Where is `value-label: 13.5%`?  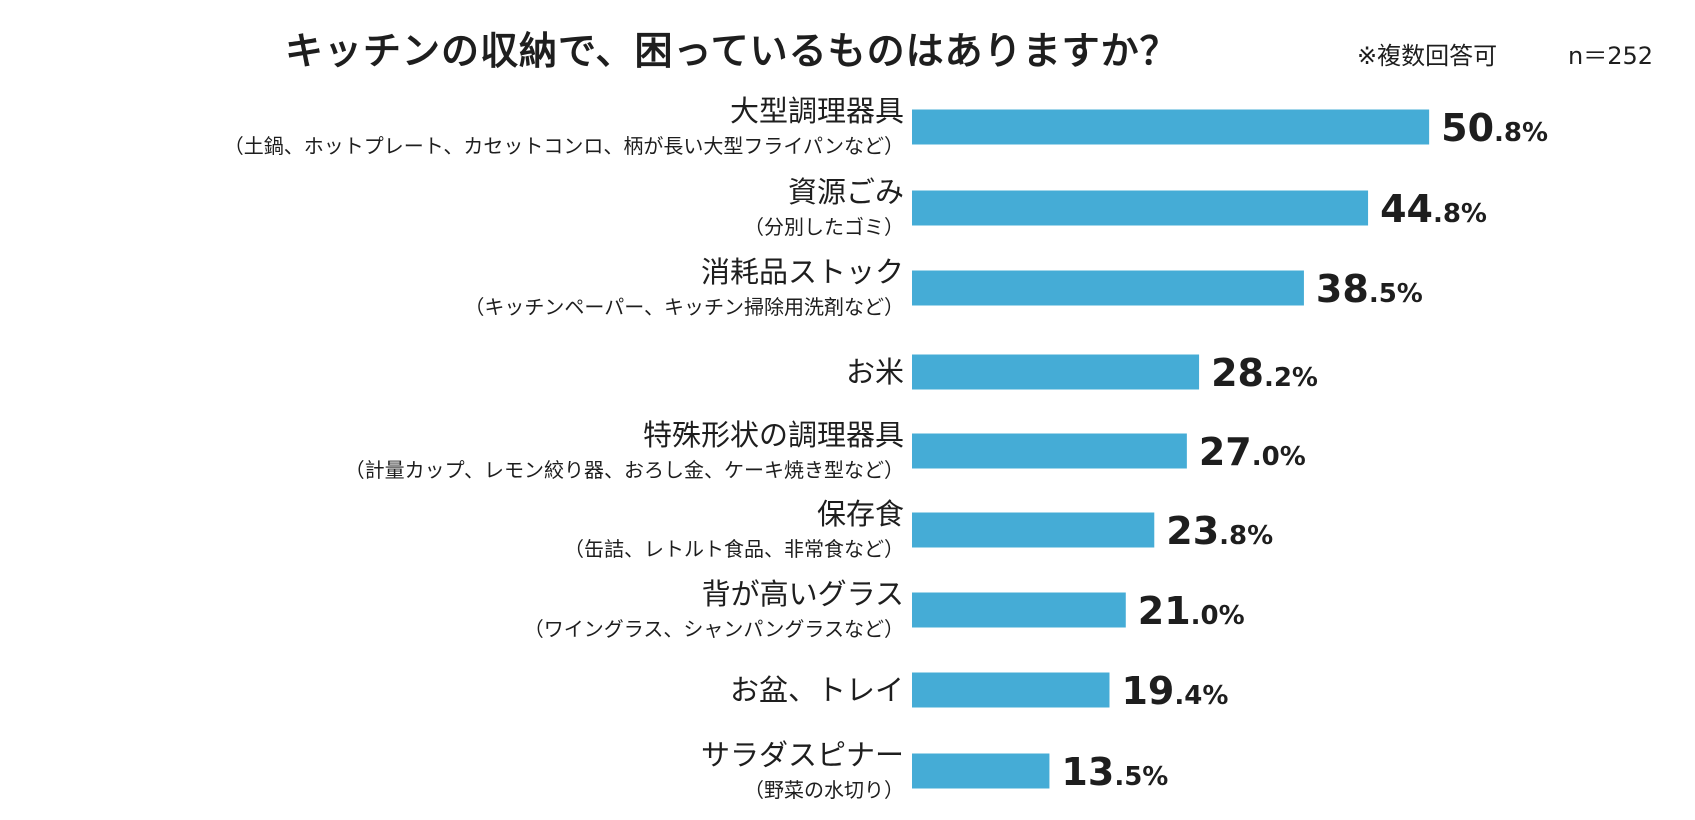
value-label: 13.5% is located at coordinates (1114, 772).